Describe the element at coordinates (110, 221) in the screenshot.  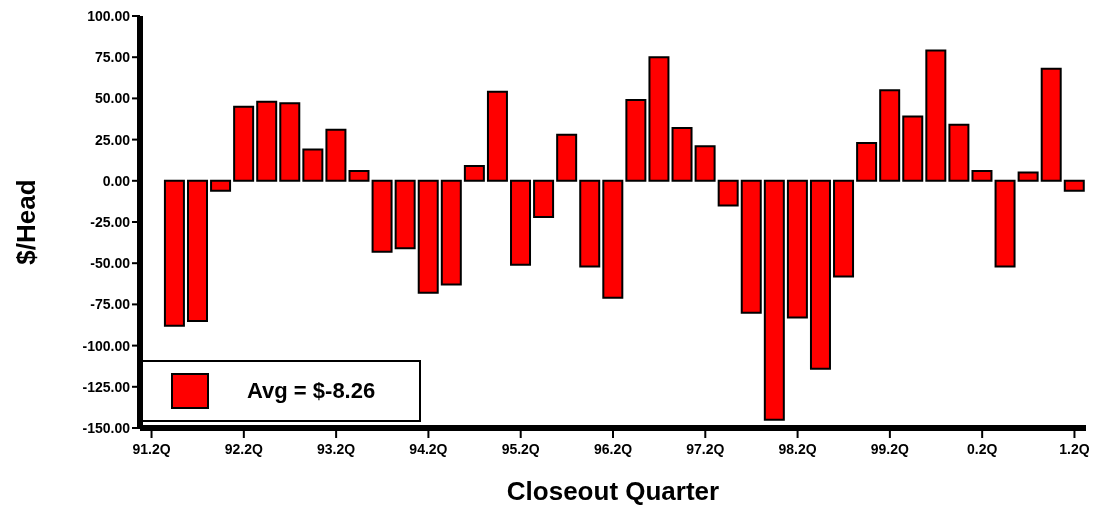
I see `y-tick-label: -25.00` at that location.